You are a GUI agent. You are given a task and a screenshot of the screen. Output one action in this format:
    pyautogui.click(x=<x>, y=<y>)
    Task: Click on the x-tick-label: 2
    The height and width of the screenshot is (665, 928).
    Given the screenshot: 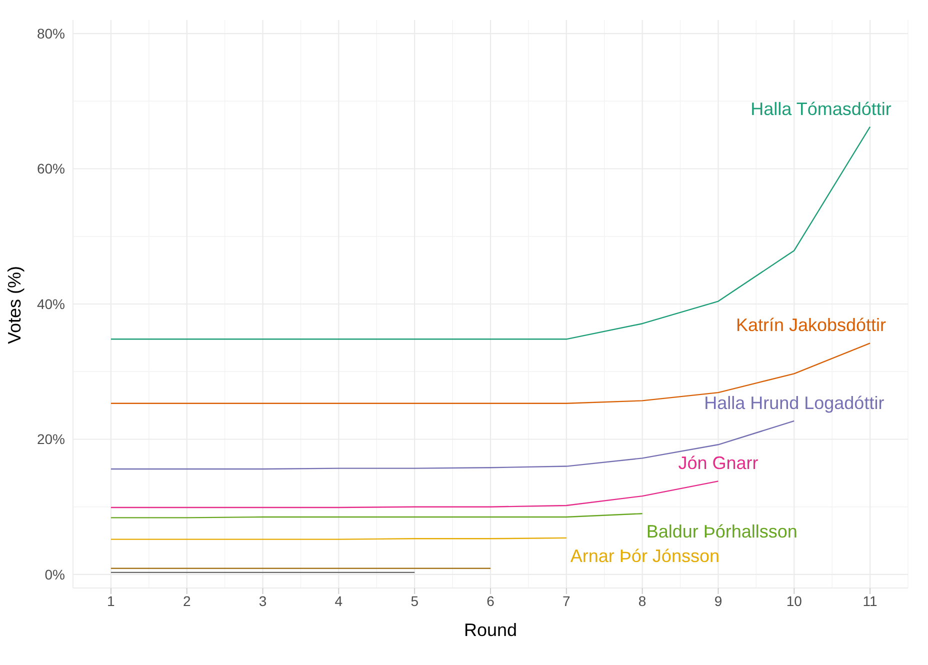 What is the action you would take?
    pyautogui.click(x=186, y=600)
    